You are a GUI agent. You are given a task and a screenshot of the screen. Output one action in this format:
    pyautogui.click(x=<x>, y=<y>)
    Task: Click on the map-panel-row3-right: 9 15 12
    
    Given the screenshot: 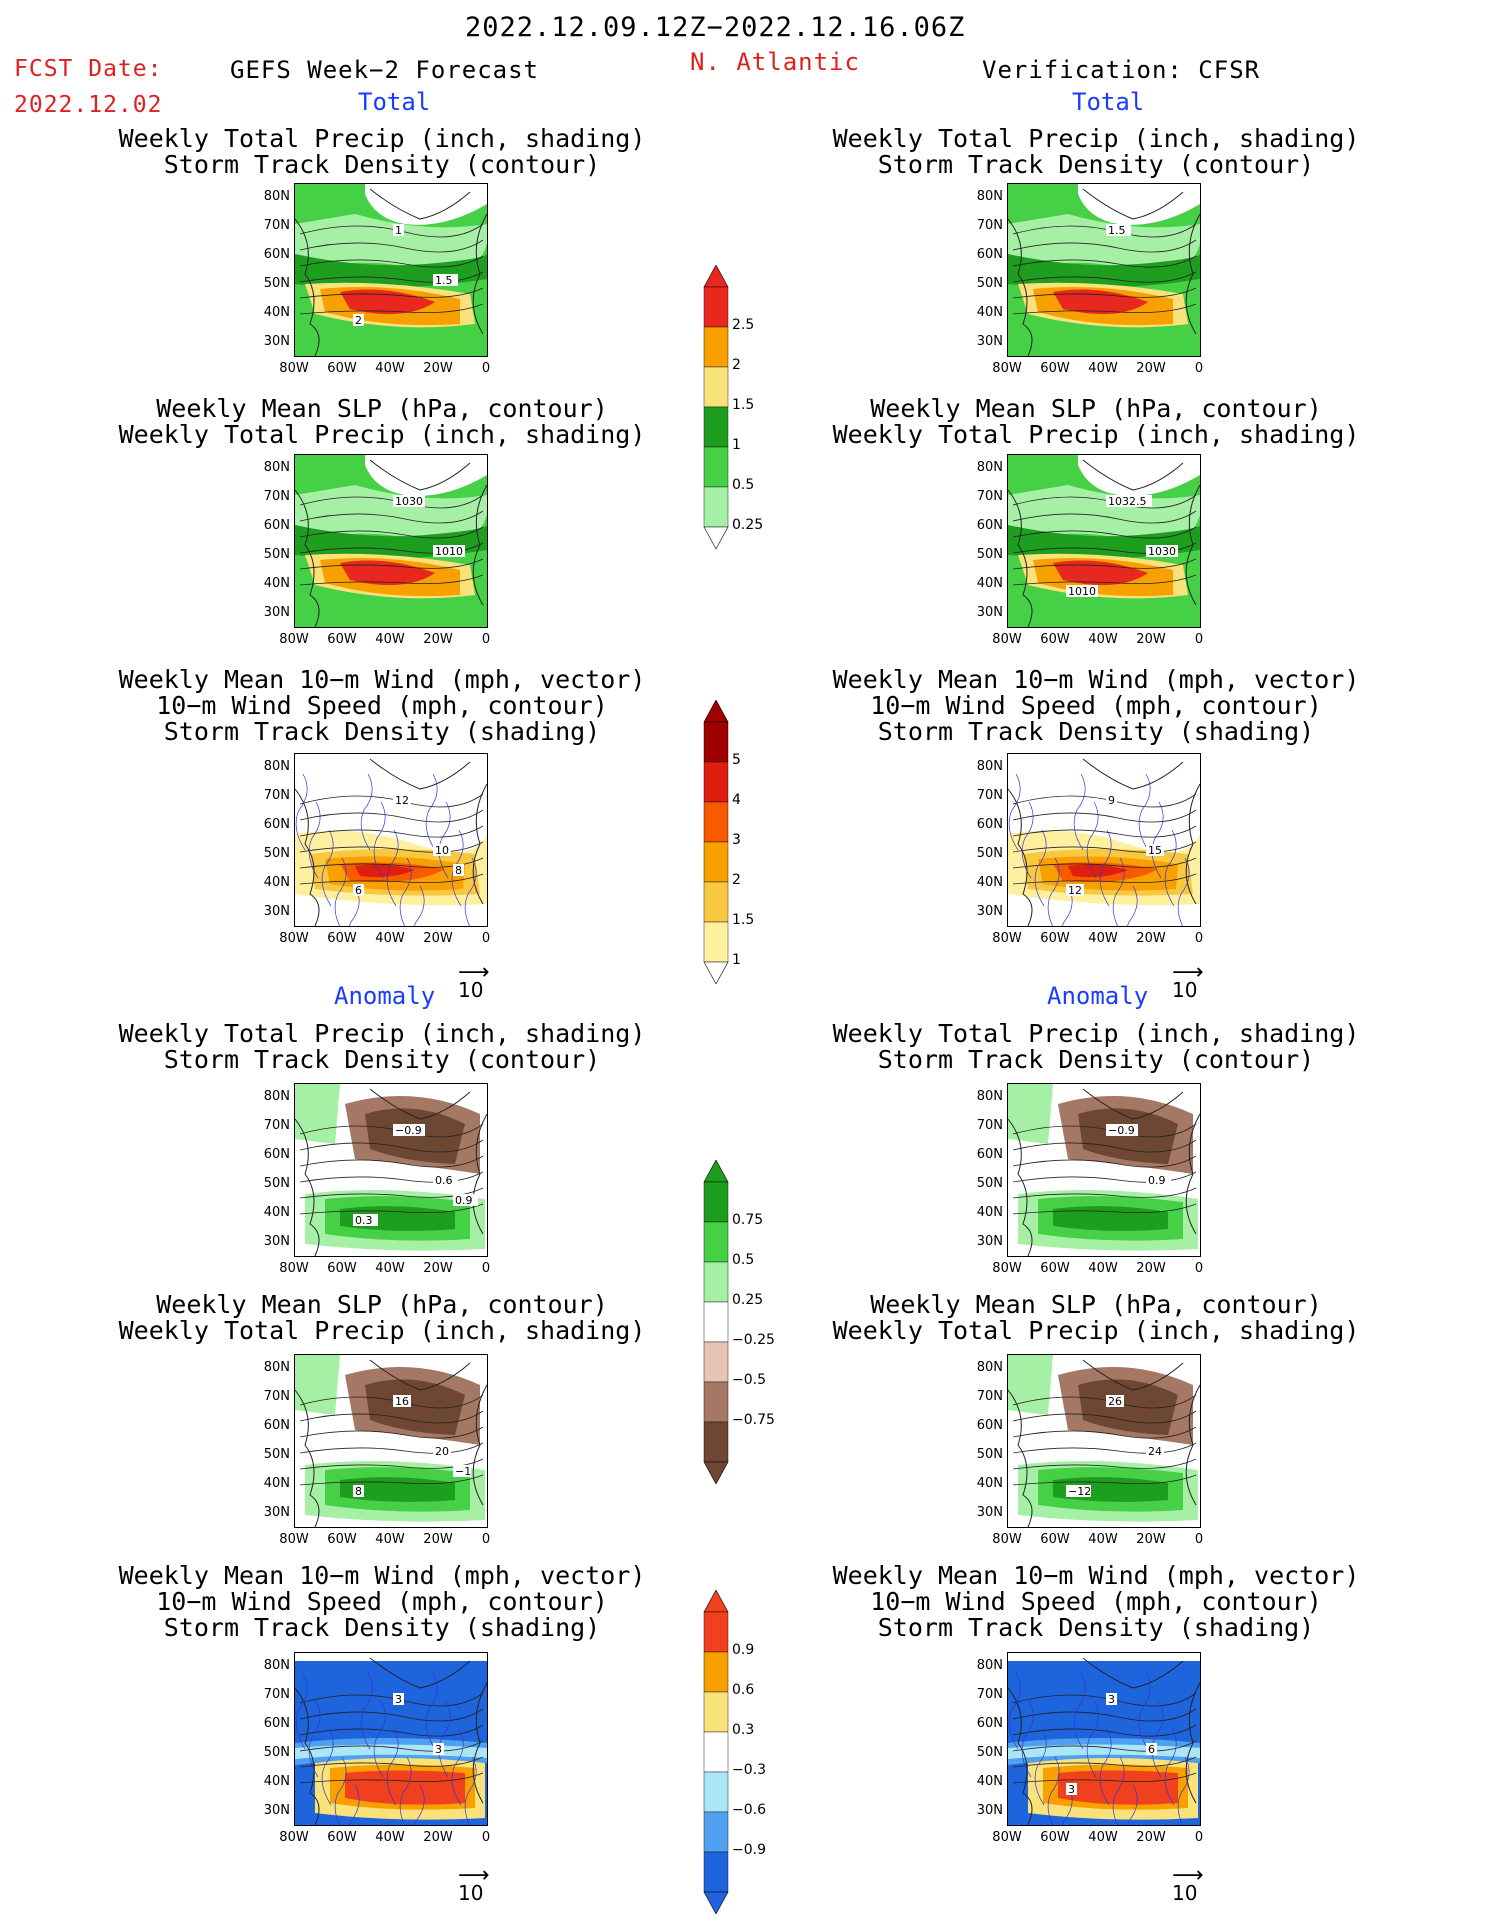 What is the action you would take?
    pyautogui.click(x=1104, y=840)
    